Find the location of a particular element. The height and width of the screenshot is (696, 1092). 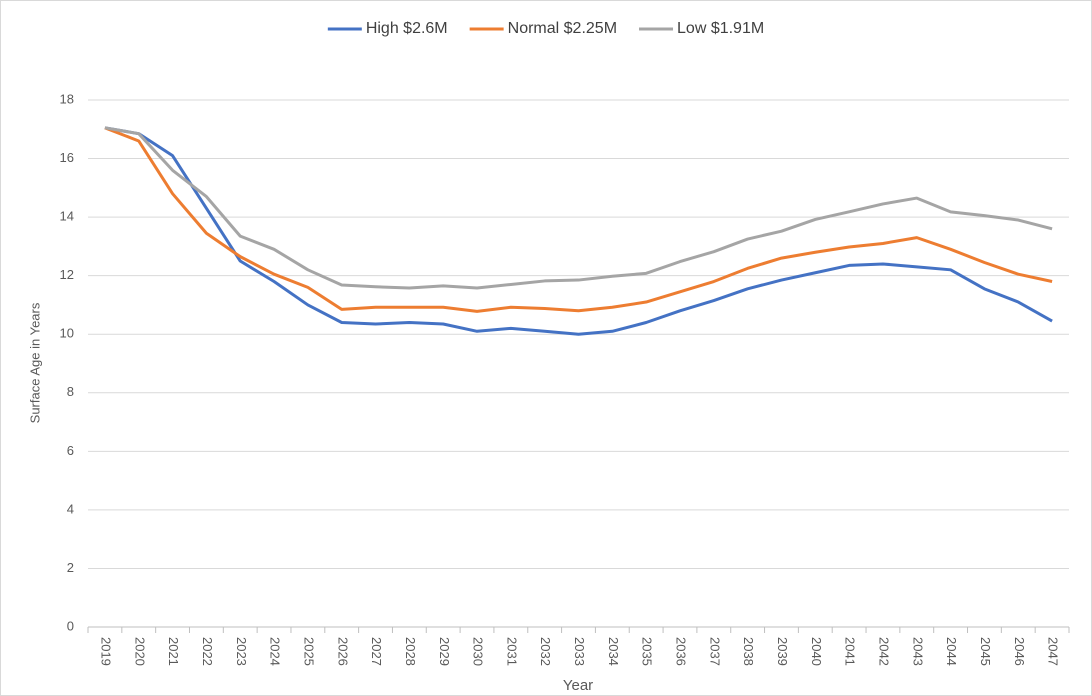

x-tick-label: 2029 is located at coordinates (444, 651).